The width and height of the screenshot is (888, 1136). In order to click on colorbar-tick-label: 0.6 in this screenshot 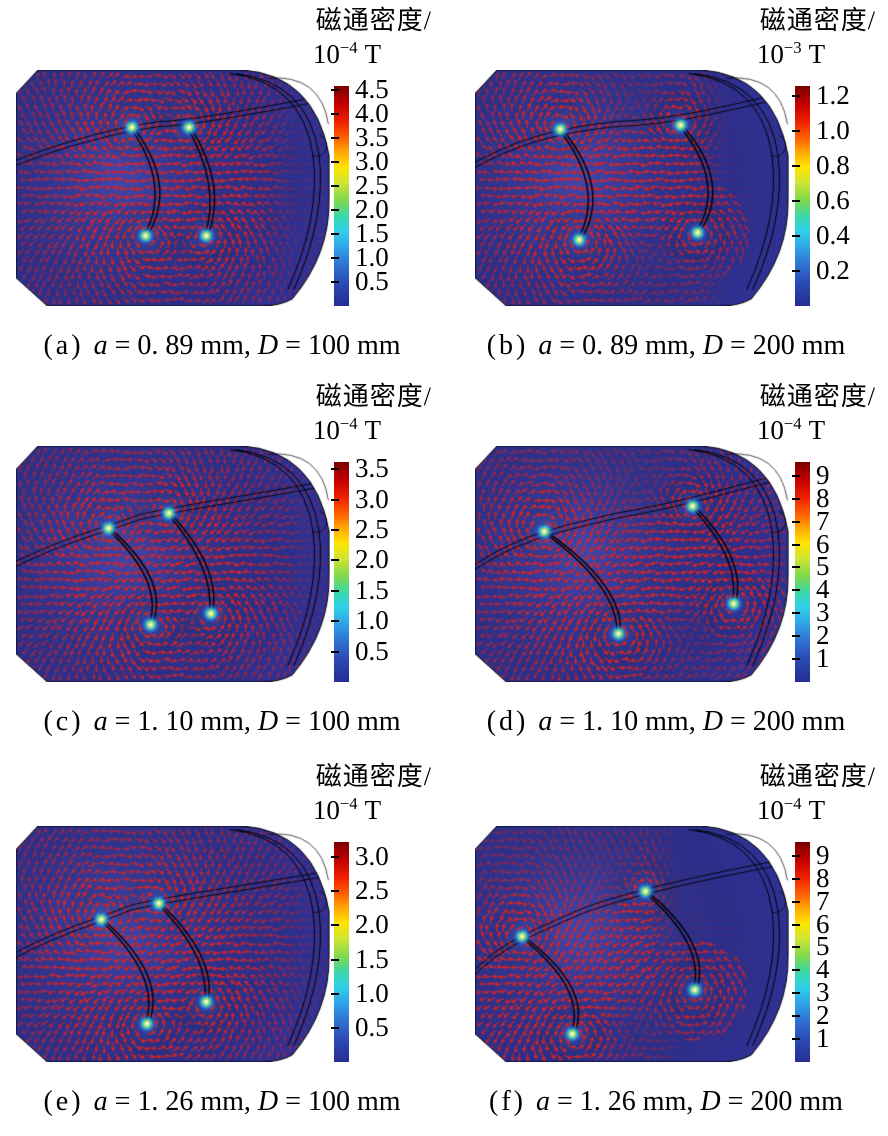, I will do `click(833, 200)`.